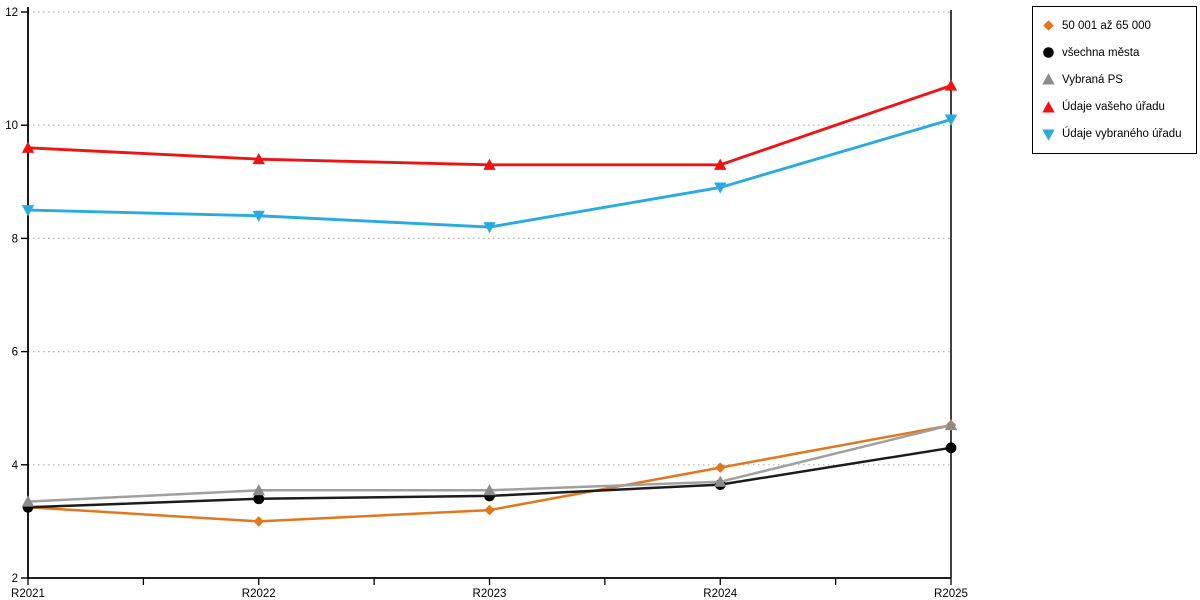  Describe the element at coordinates (1122, 134) in the screenshot. I see `legend-label: Údaje vybraného úřadu` at that location.